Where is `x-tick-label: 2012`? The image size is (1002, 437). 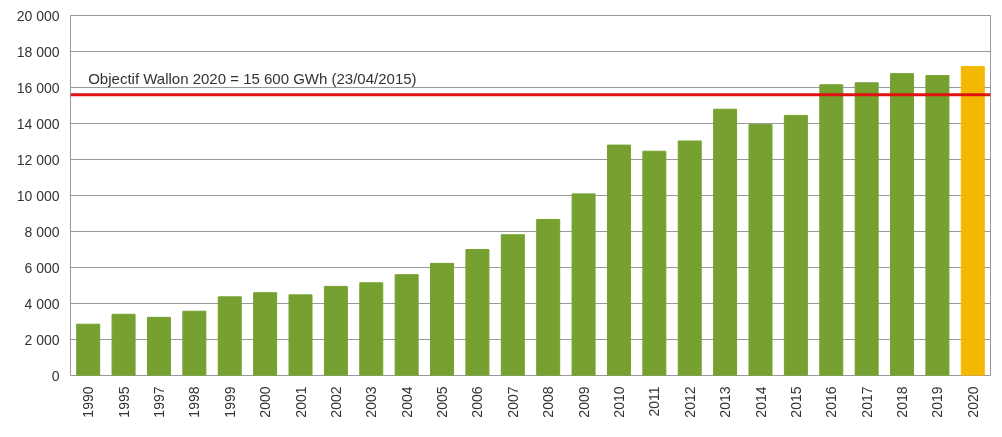
x-tick-label: 2012 is located at coordinates (689, 402).